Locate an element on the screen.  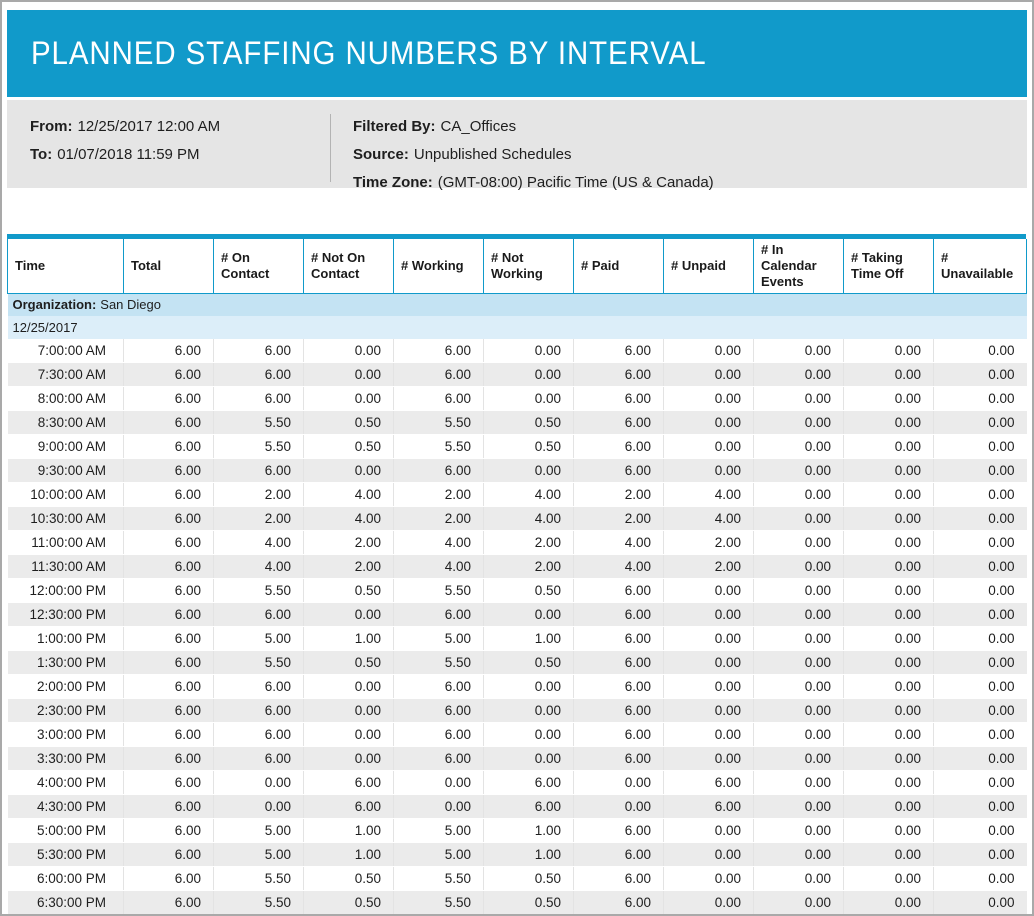
date-group-row: 12/25/2017 is located at coordinates (517, 327).